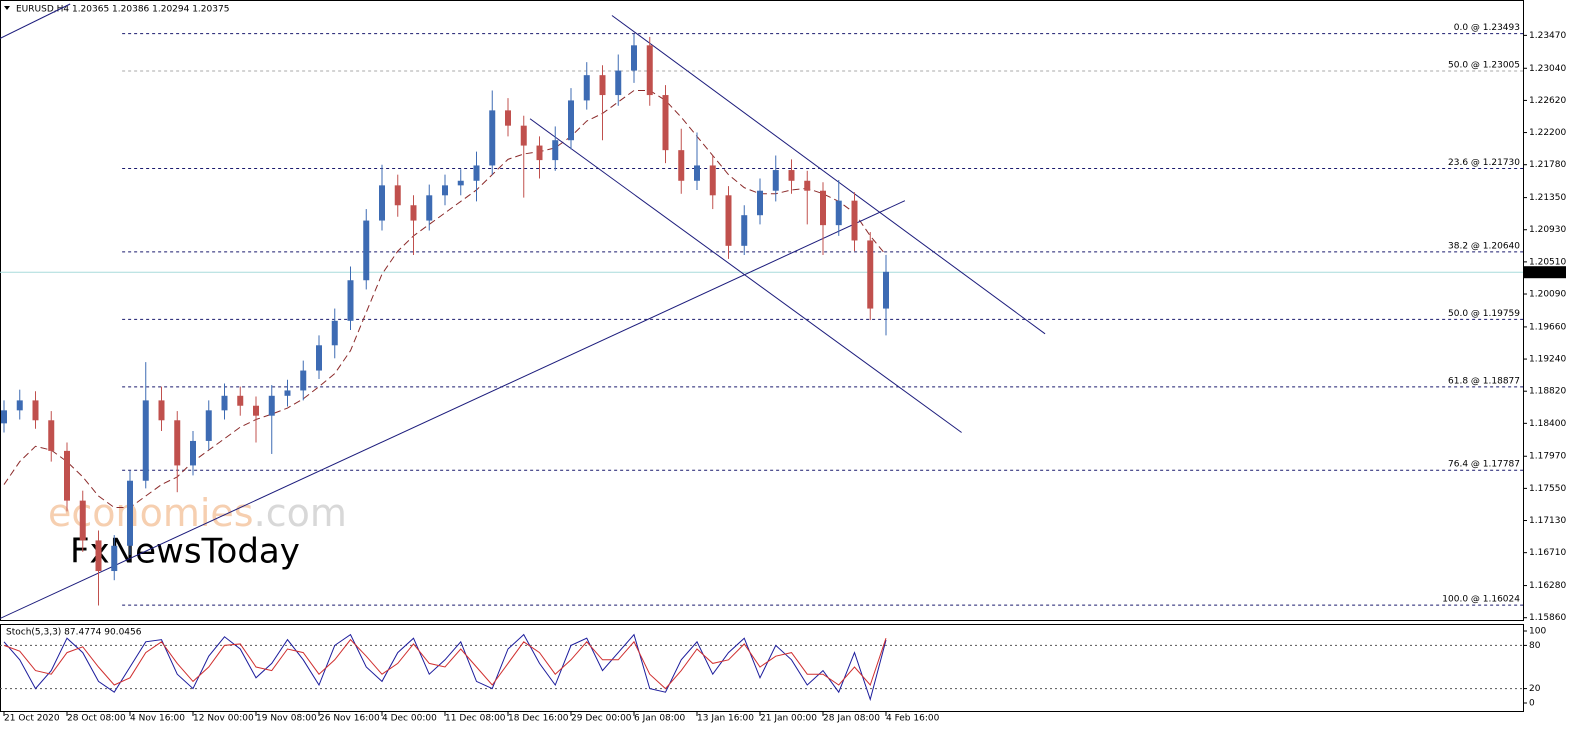 This screenshot has height=743, width=1596. What do you see at coordinates (445, 667) in the screenshot?
I see `stoch-line` at bounding box center [445, 667].